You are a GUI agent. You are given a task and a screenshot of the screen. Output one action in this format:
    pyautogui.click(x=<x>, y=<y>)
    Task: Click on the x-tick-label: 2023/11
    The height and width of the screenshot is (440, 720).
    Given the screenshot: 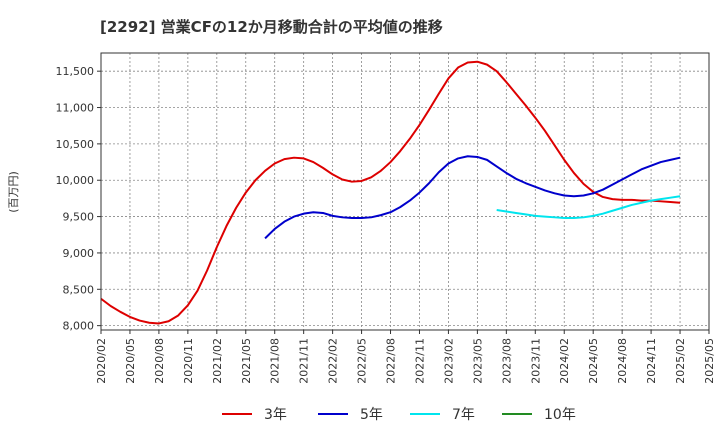 What is the action you would take?
    pyautogui.click(x=535, y=361)
    